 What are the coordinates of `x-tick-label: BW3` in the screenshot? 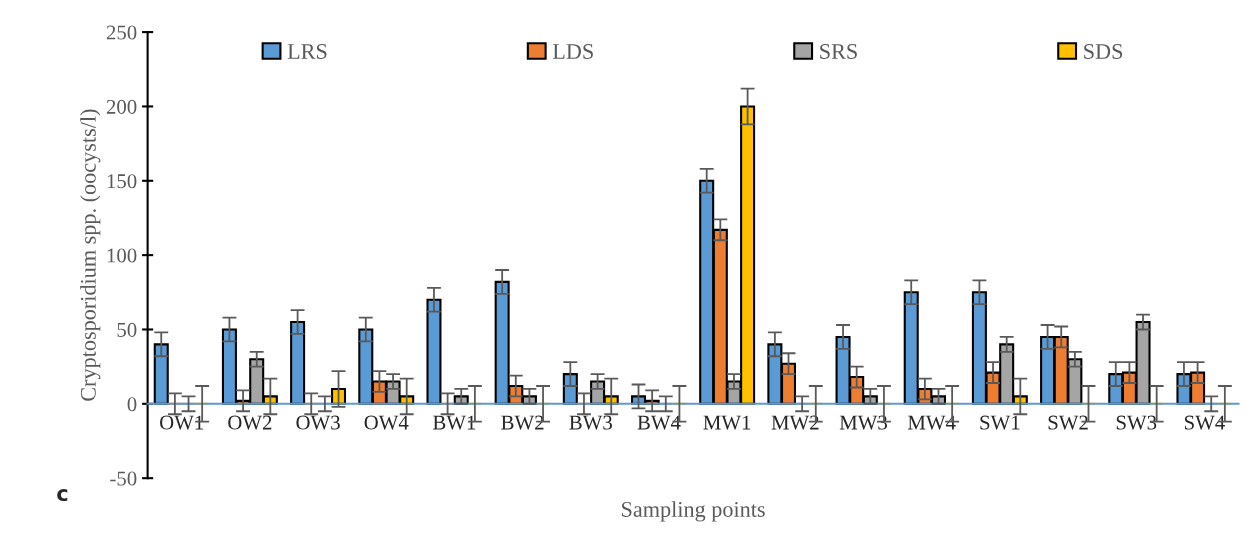 It's located at (590, 422).